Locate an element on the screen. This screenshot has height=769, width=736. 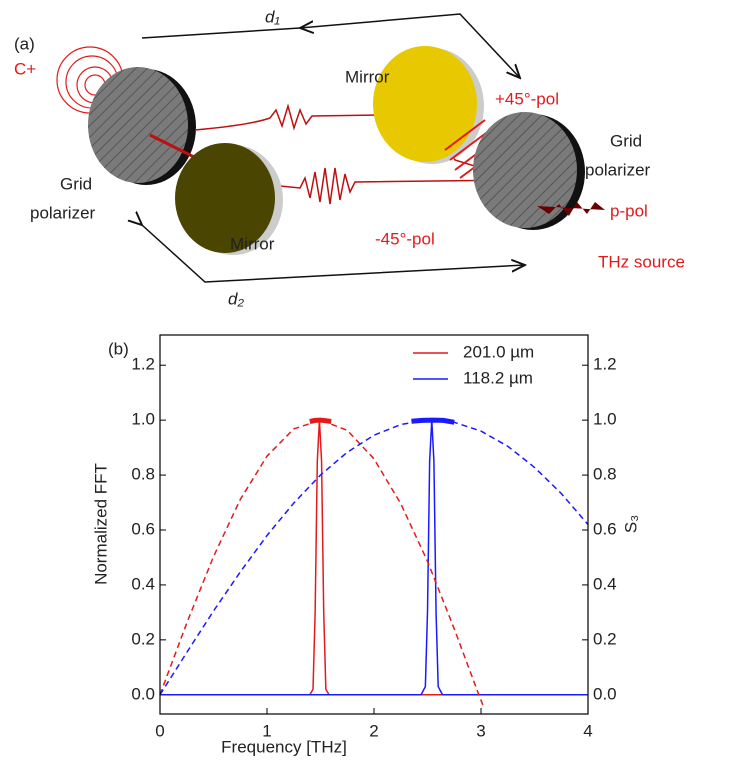
mirror-top is located at coordinates (425, 104).